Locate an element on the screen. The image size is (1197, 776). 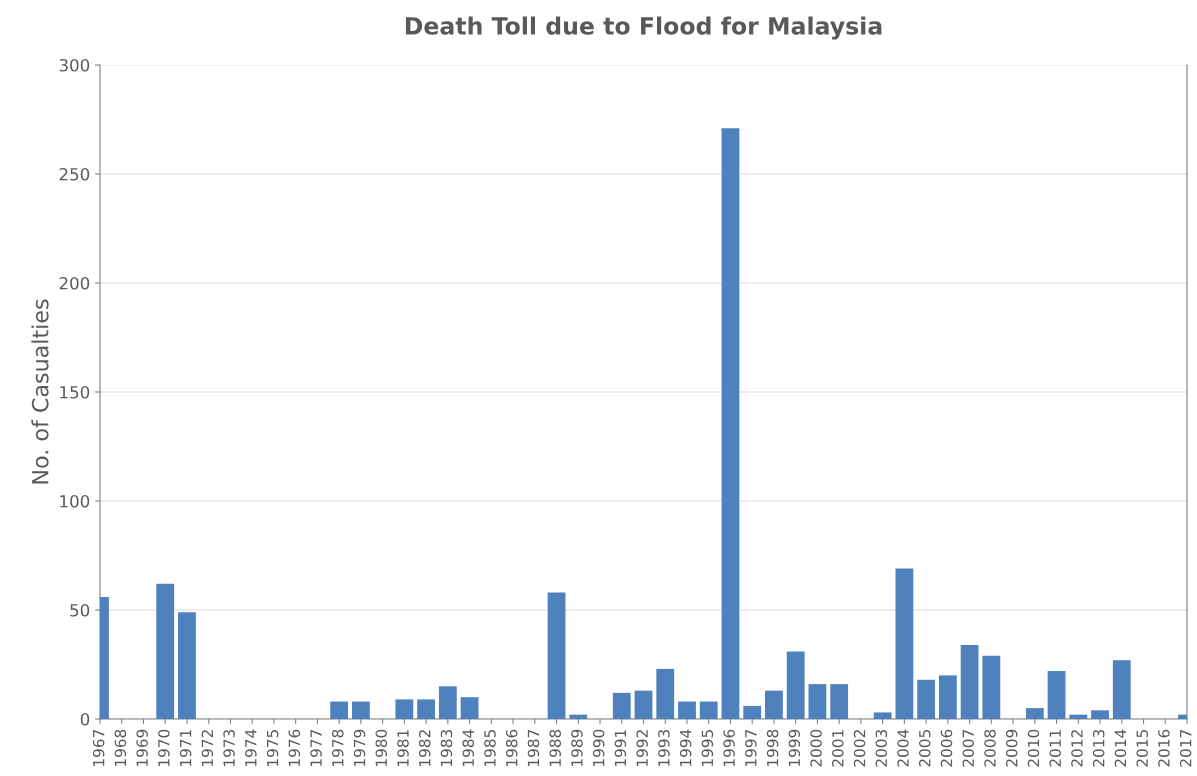
x-tick-label: 1983 is located at coordinates (446, 747).